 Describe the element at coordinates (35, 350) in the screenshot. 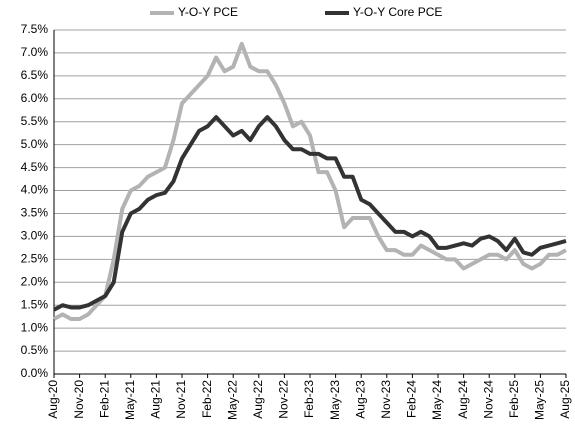

I see `y-tick-label: 0.5%` at that location.